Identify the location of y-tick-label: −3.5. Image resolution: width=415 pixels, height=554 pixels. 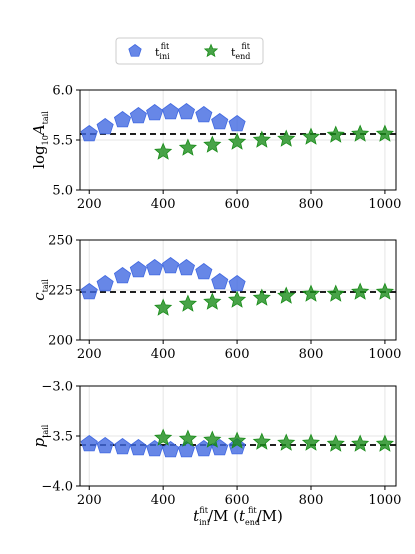
(57, 437).